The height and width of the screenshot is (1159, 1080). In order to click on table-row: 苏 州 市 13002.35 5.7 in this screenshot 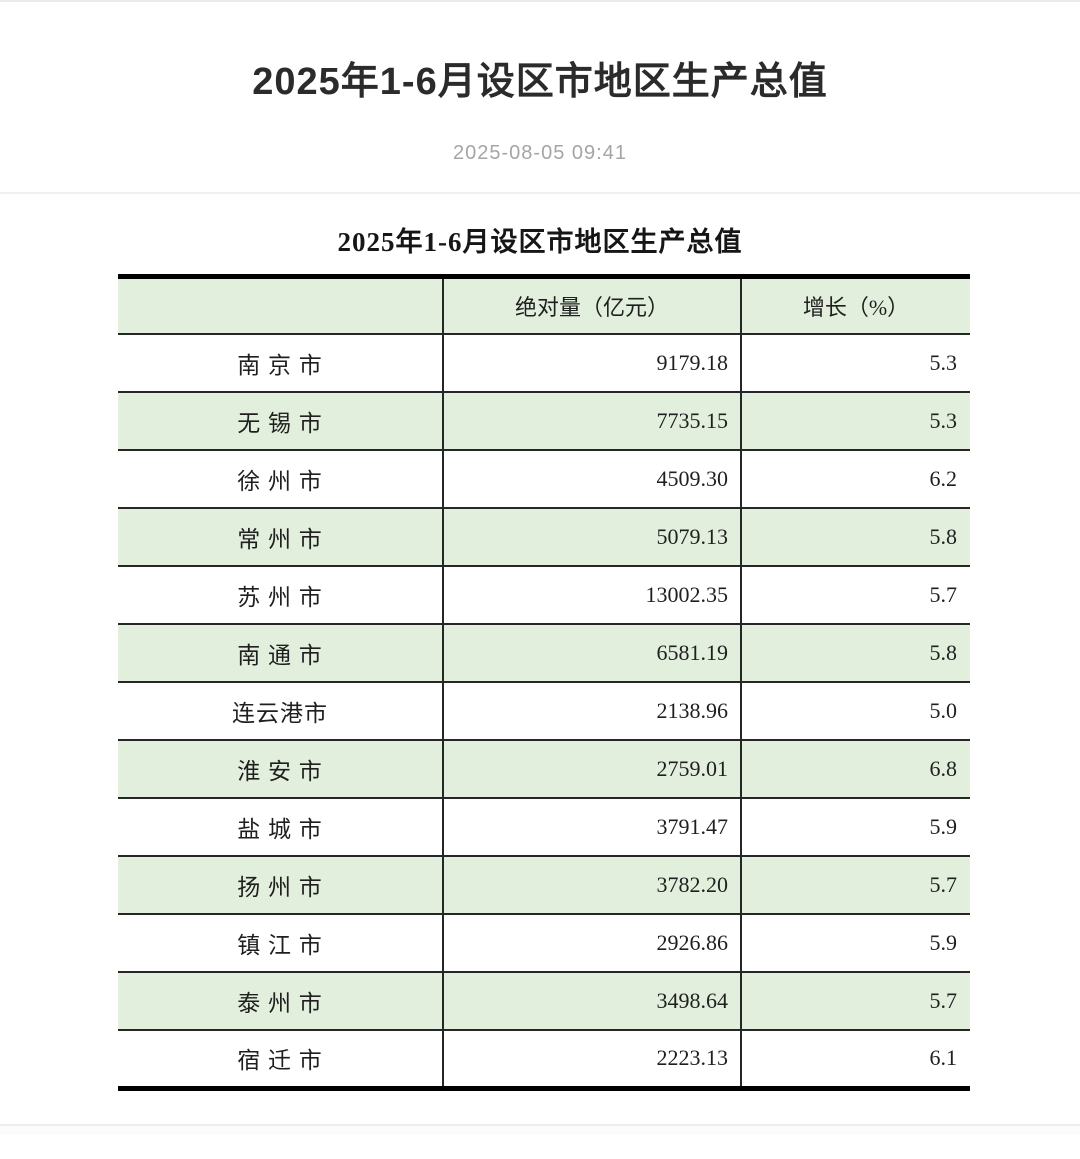, I will do `click(544, 596)`.